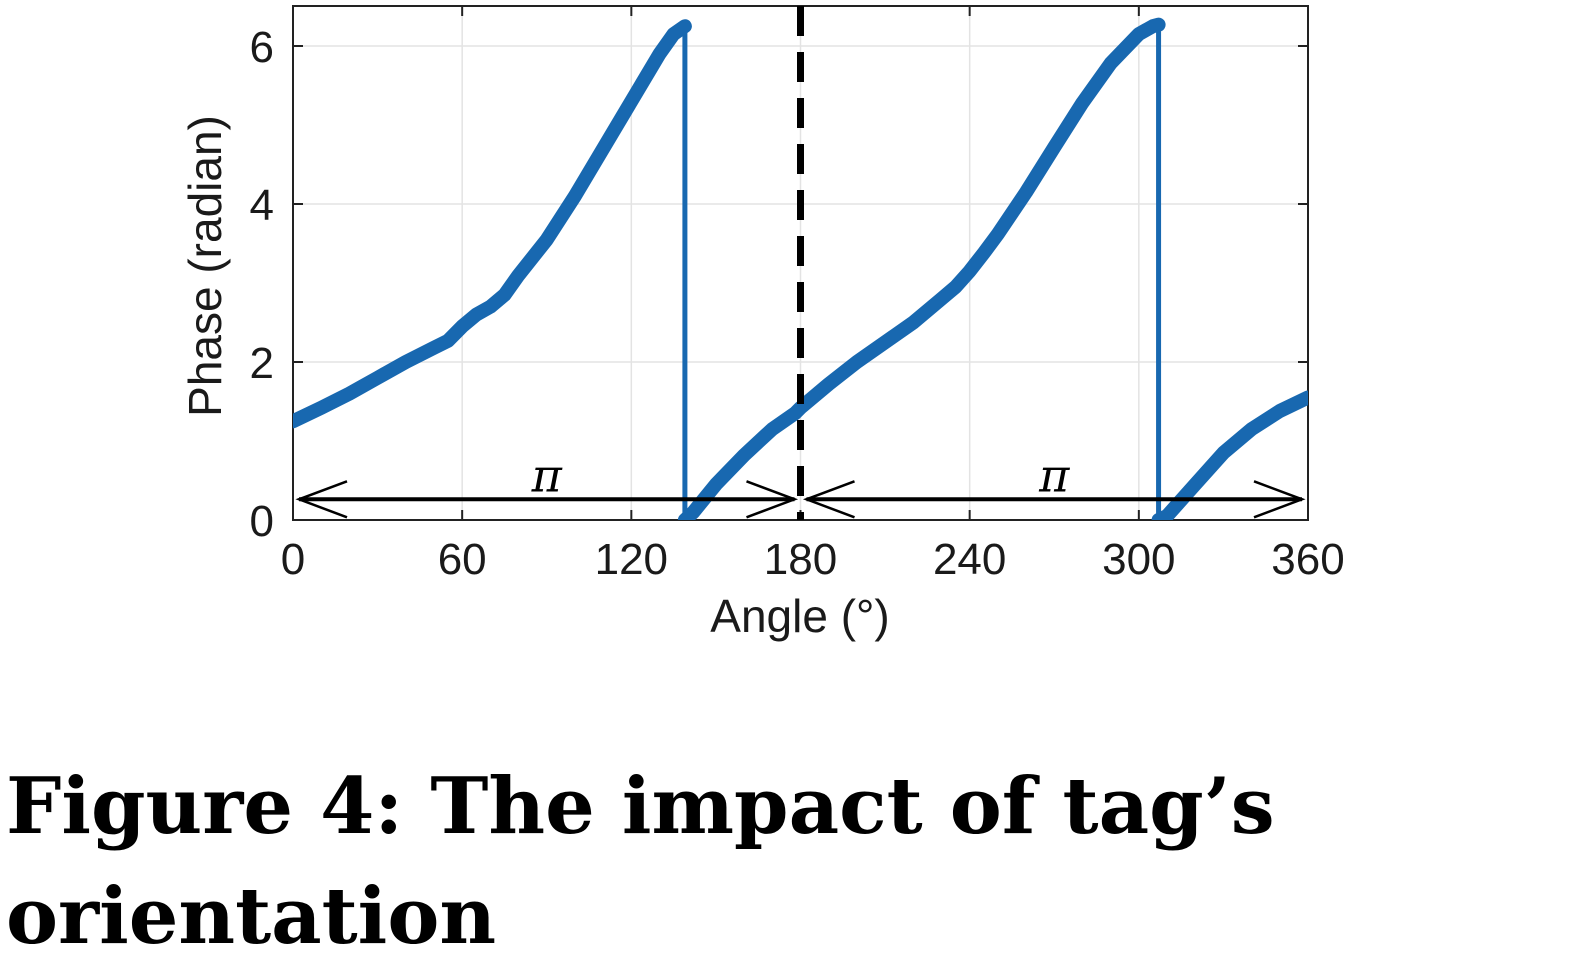 This screenshot has height=972, width=1590. Describe the element at coordinates (262, 47) in the screenshot. I see `y-tick-label: 6` at that location.